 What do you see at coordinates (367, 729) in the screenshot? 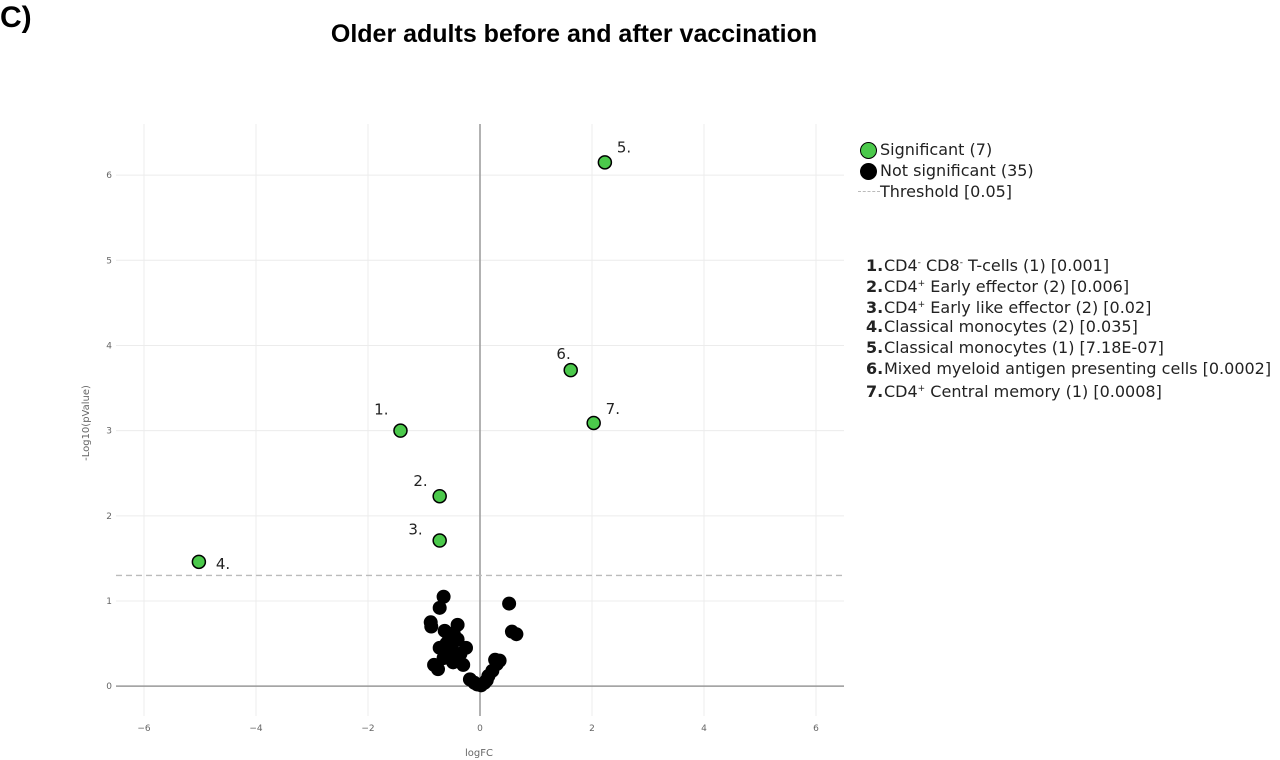
I see `x-tick-label: −2` at bounding box center [367, 729].